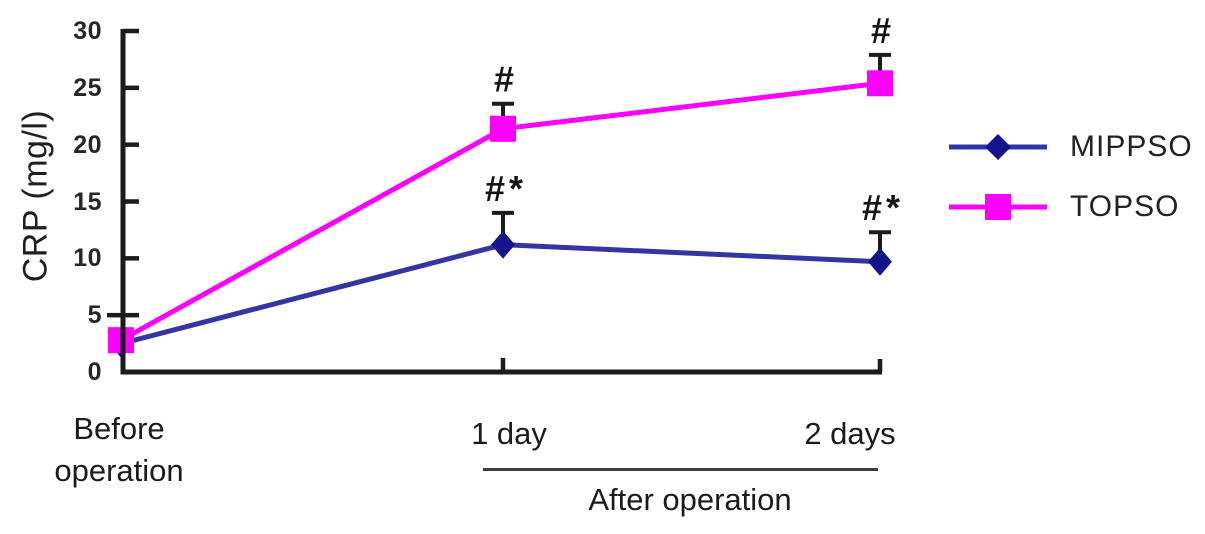 The width and height of the screenshot is (1205, 534). I want to click on y-axis-tick-label: 30, so click(87, 31).